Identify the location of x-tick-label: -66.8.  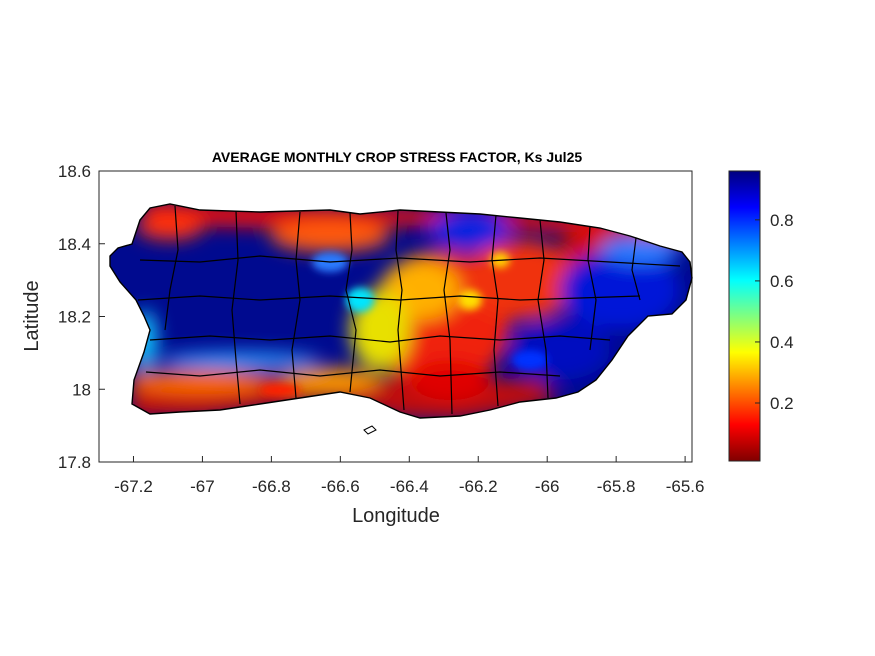
(271, 486).